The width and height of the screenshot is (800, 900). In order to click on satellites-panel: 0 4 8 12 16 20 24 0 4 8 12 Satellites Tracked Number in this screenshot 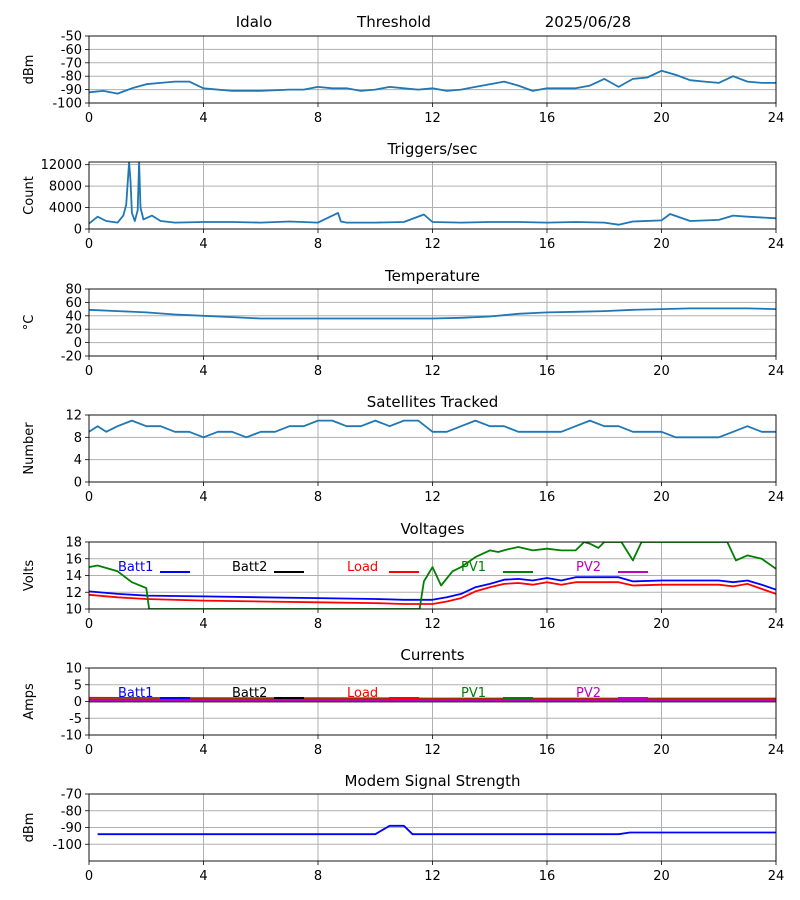, I will do `click(403, 449)`.